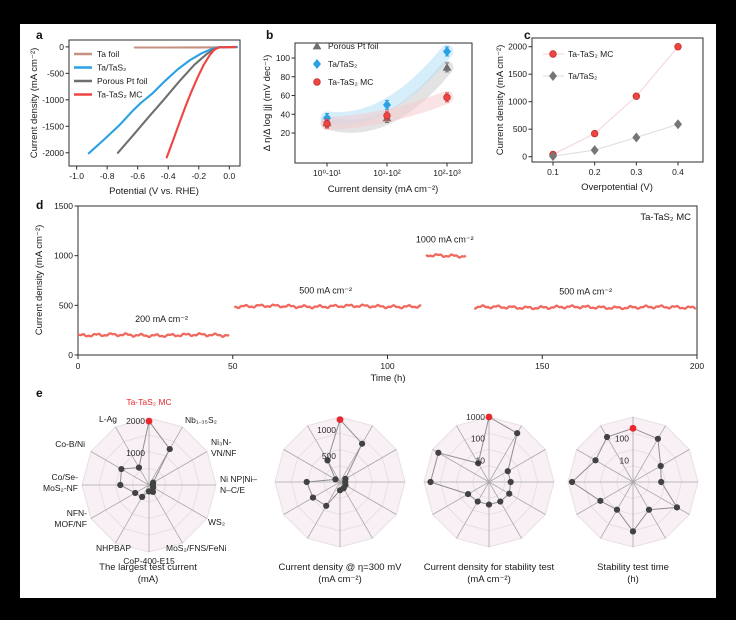  I want to click on svg-text: -500, so click(55, 73).